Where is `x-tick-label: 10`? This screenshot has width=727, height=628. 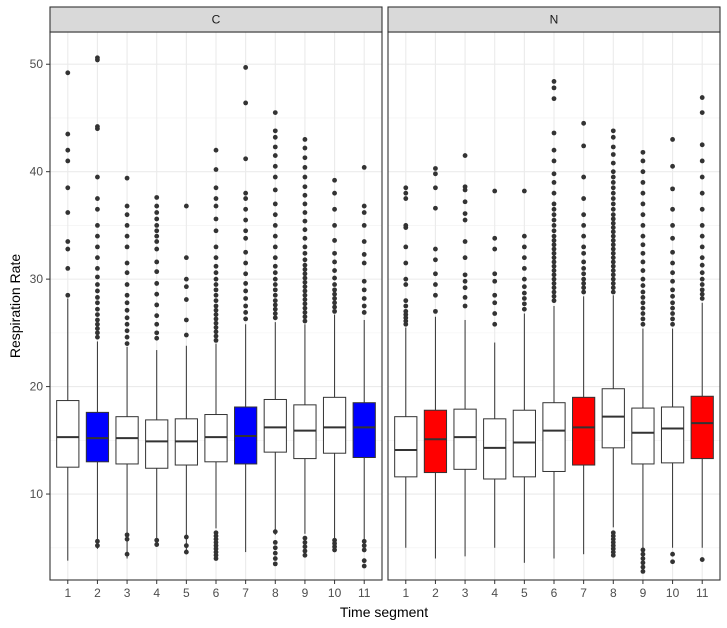
x-tick-label: 10 is located at coordinates (673, 593).